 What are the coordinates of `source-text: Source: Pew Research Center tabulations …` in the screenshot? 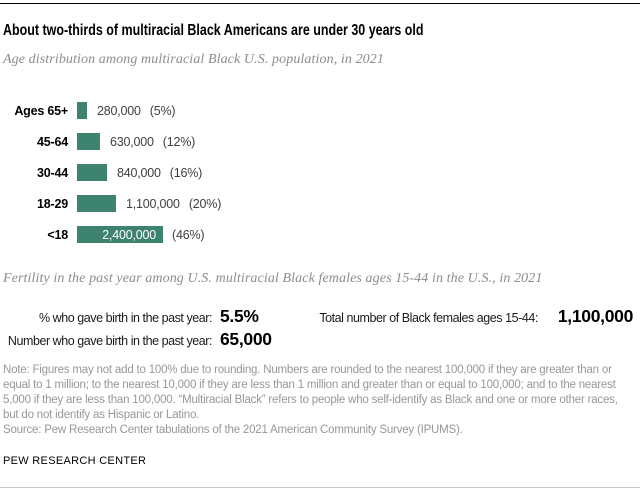 It's located at (233, 430).